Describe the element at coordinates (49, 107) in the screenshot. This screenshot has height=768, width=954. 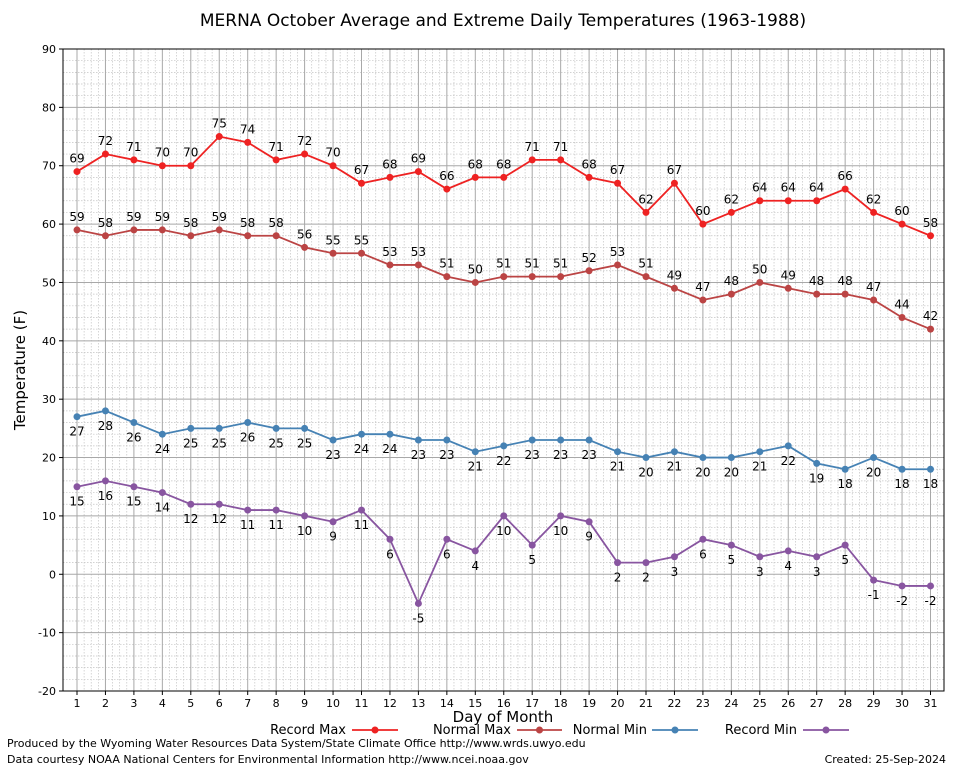
I see `y-tick-label: 80` at that location.